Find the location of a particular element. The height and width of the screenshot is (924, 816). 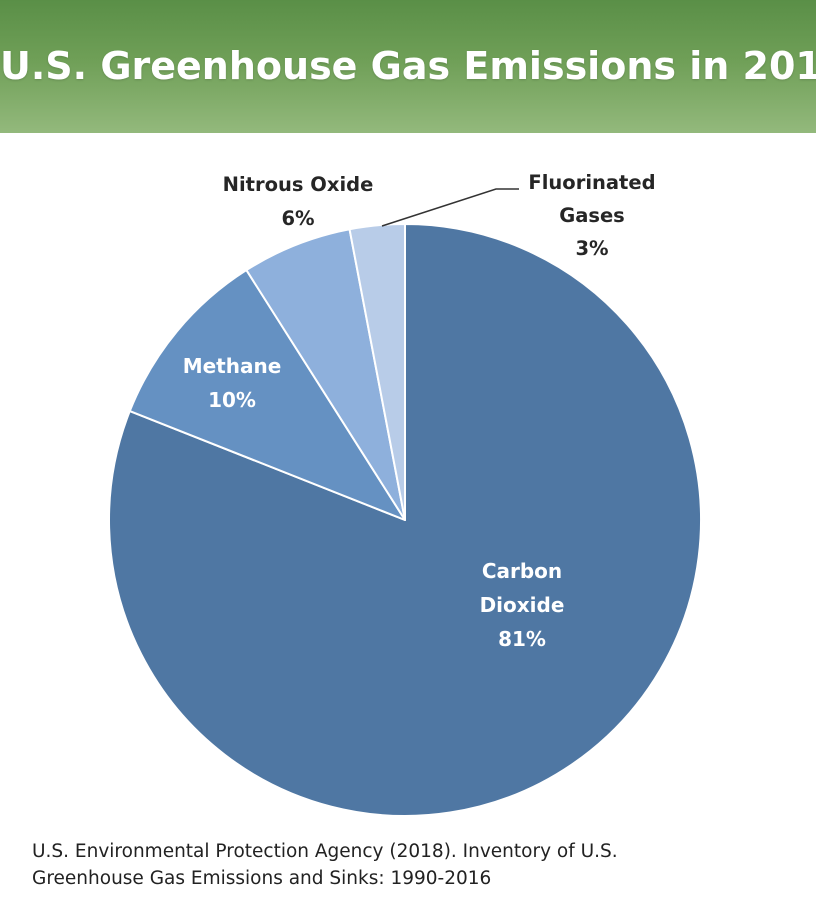

slice-name-methane: Methane is located at coordinates (232, 366).